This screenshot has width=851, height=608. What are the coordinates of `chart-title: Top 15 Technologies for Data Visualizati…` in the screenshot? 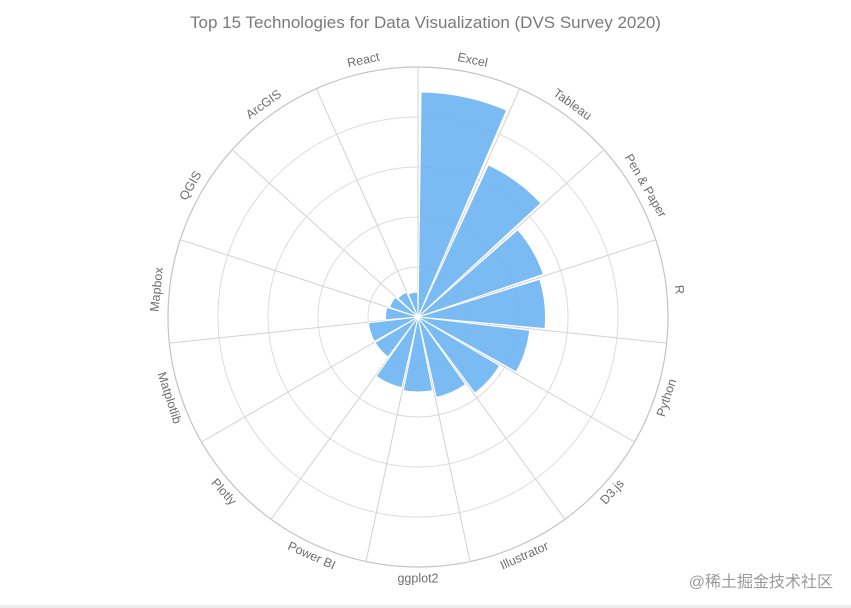 It's located at (425, 22).